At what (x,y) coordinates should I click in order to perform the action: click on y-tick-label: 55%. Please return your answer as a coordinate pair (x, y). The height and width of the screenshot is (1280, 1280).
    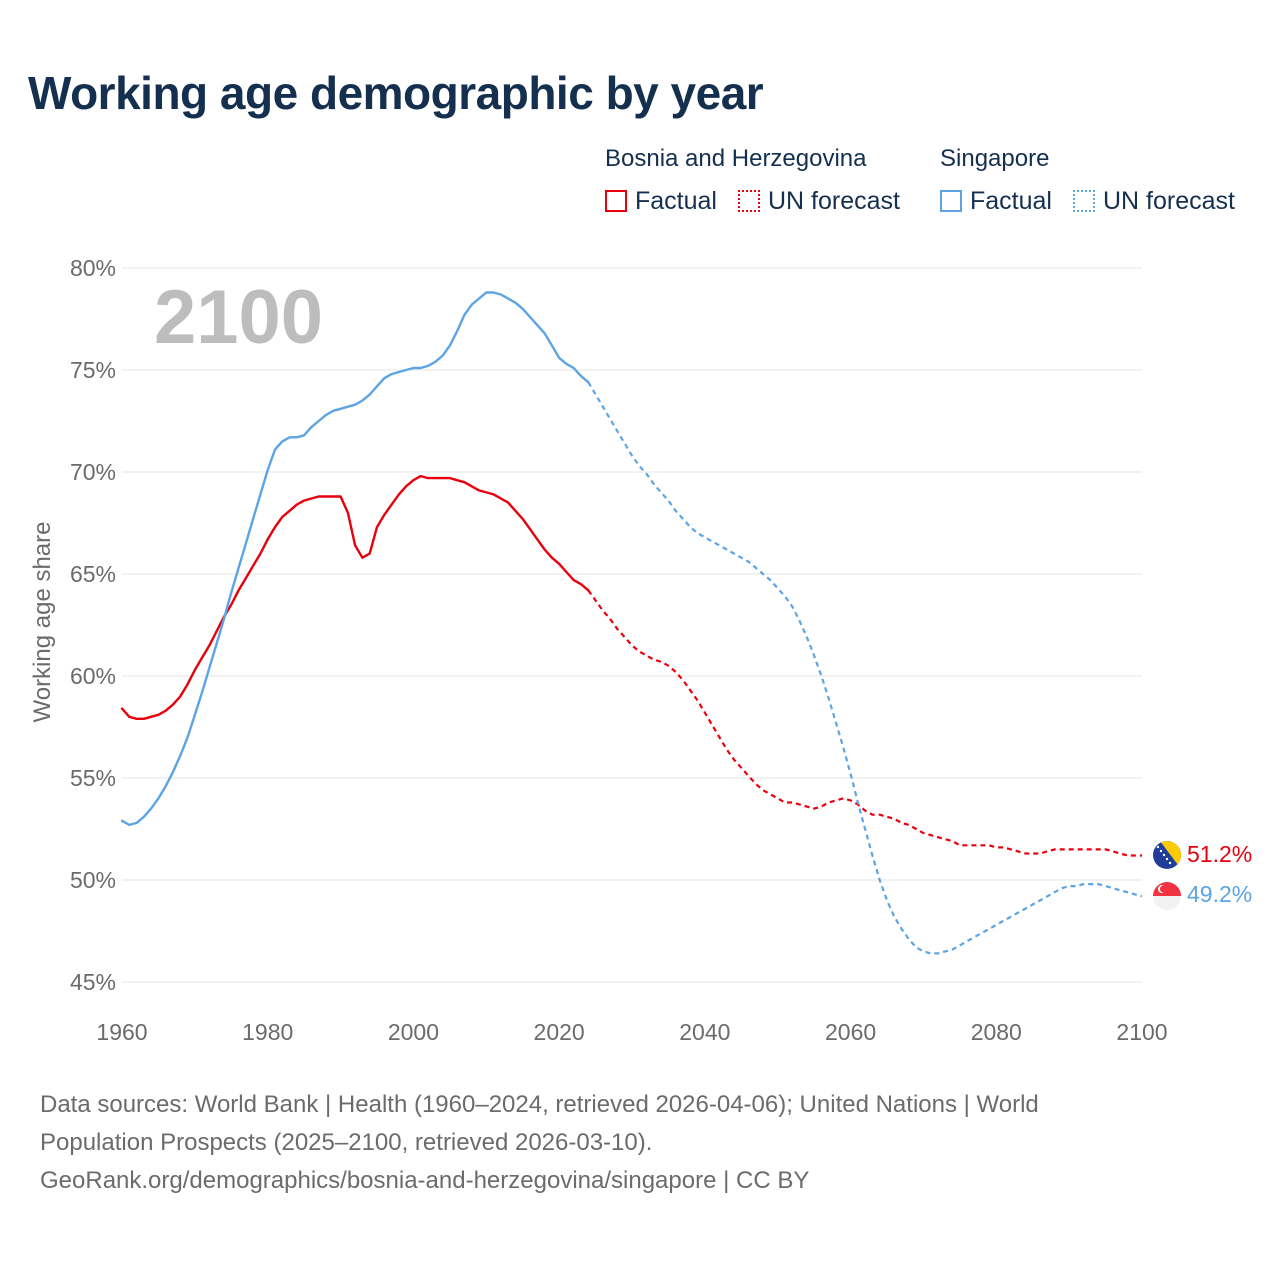
    Looking at the image, I should click on (93, 778).